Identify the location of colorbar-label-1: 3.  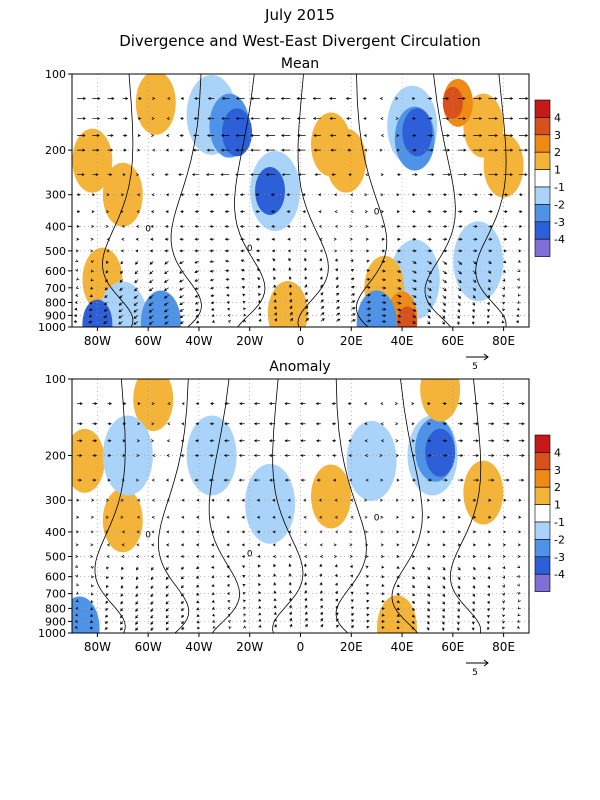
(557, 470).